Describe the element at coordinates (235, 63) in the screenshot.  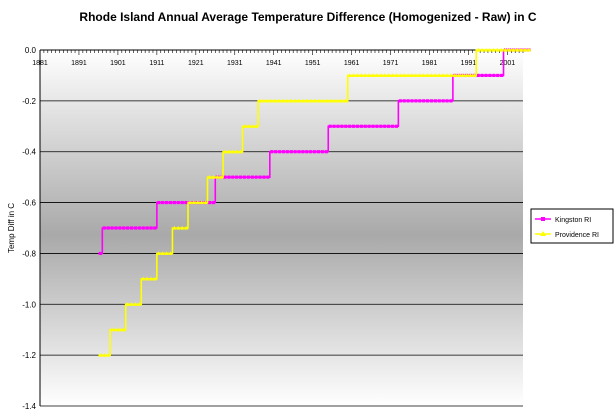
I see `x-tick-label: 1931` at that location.